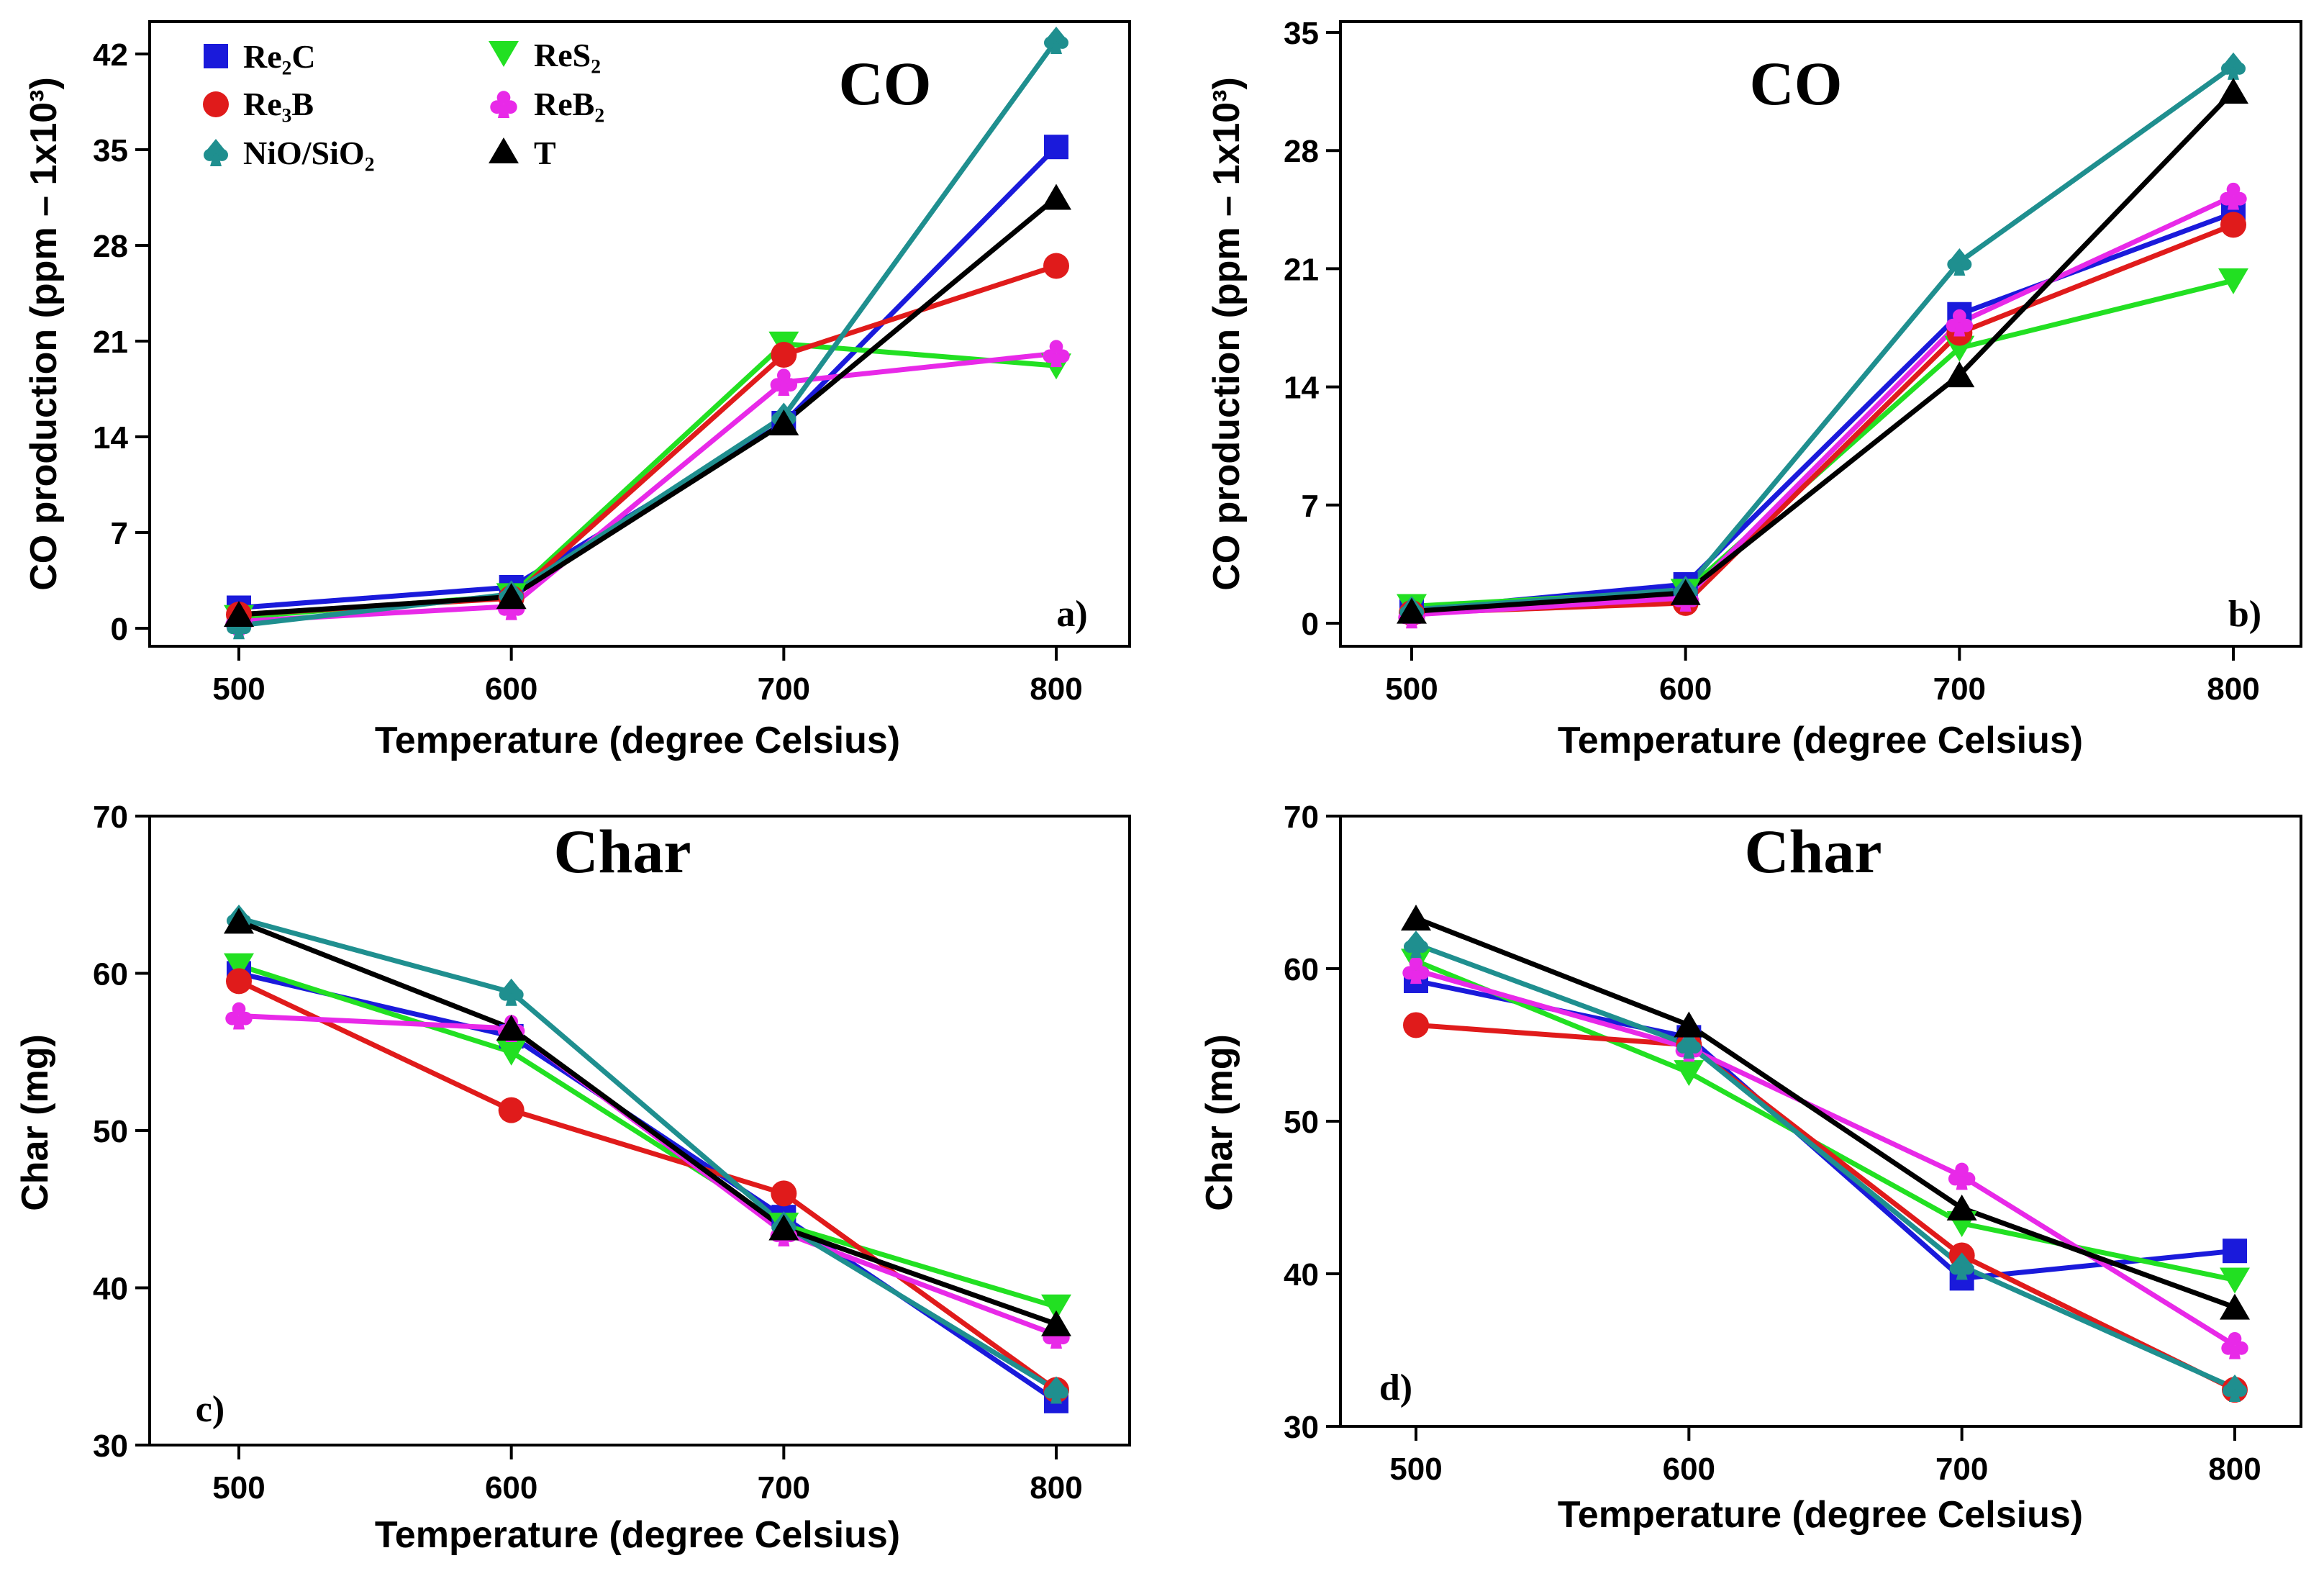 The width and height of the screenshot is (2324, 1571). Describe the element at coordinates (1301, 33) in the screenshot. I see `y-tick-label: 35` at that location.